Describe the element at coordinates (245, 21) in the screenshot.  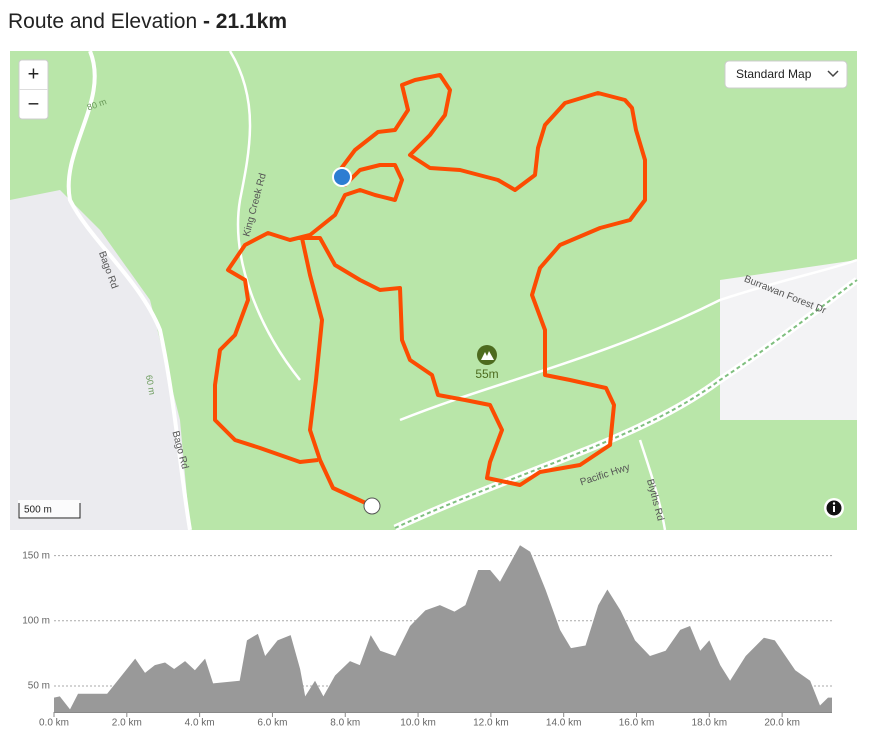
I see `distance: - 21.1km` at that location.